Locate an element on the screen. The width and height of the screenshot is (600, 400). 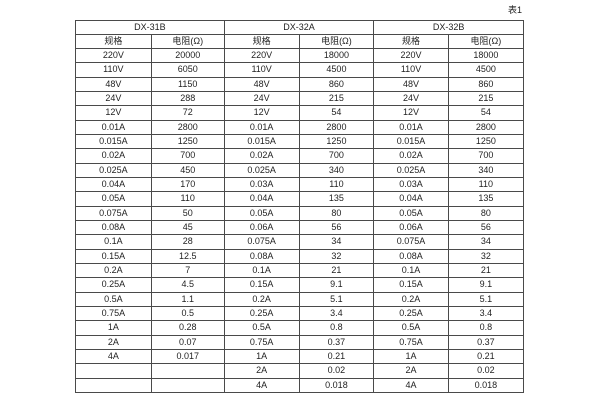
table-cell: 3.4 is located at coordinates (486, 313).